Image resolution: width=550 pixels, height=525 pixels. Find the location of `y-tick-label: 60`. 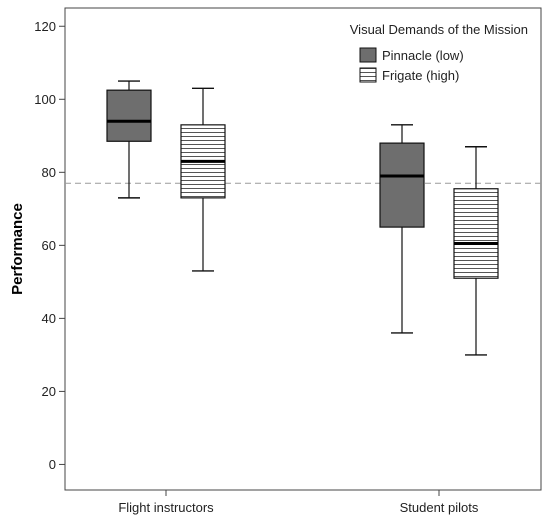

y-tick-label: 60 is located at coordinates (49, 245).